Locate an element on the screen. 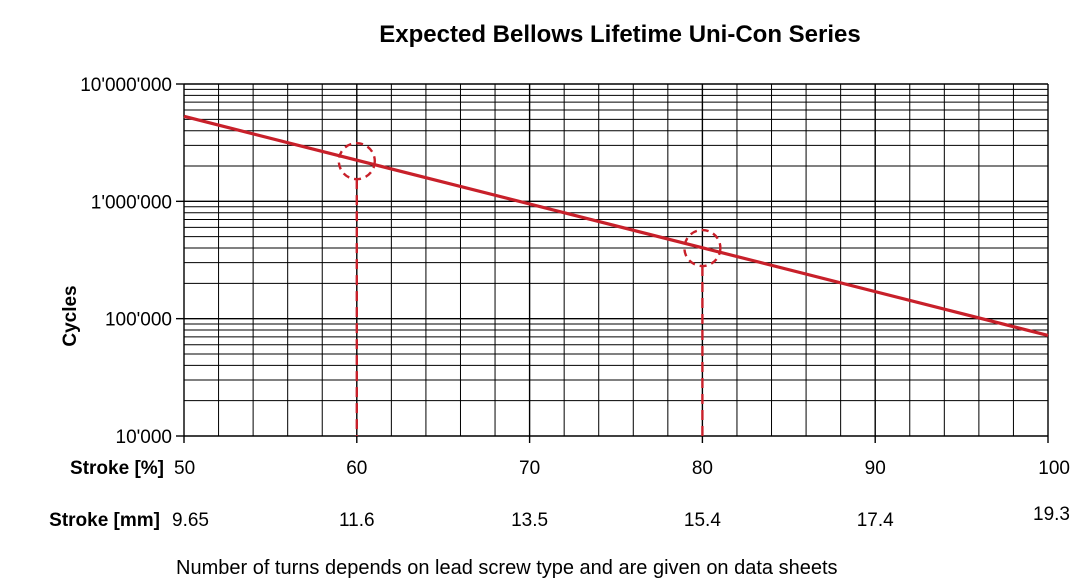  x-axis-label-mm: Stroke [mm] is located at coordinates (104, 520).